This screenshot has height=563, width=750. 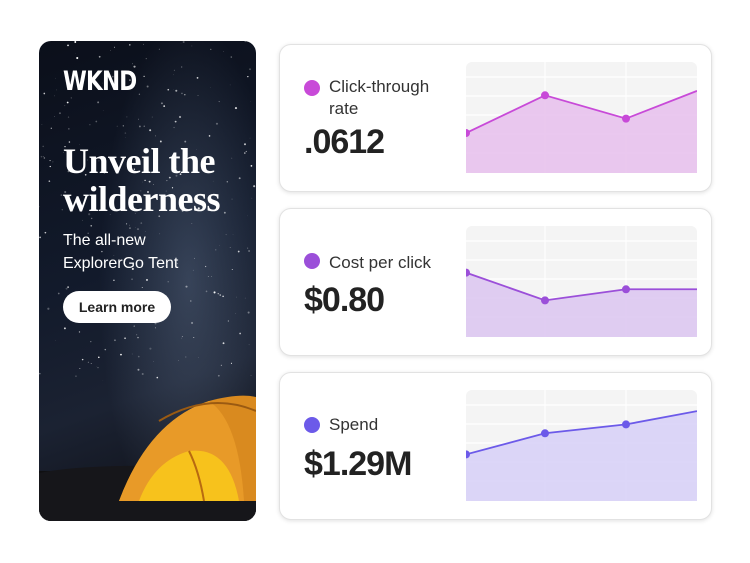 I want to click on legend-dot-icon, so click(x=312, y=425).